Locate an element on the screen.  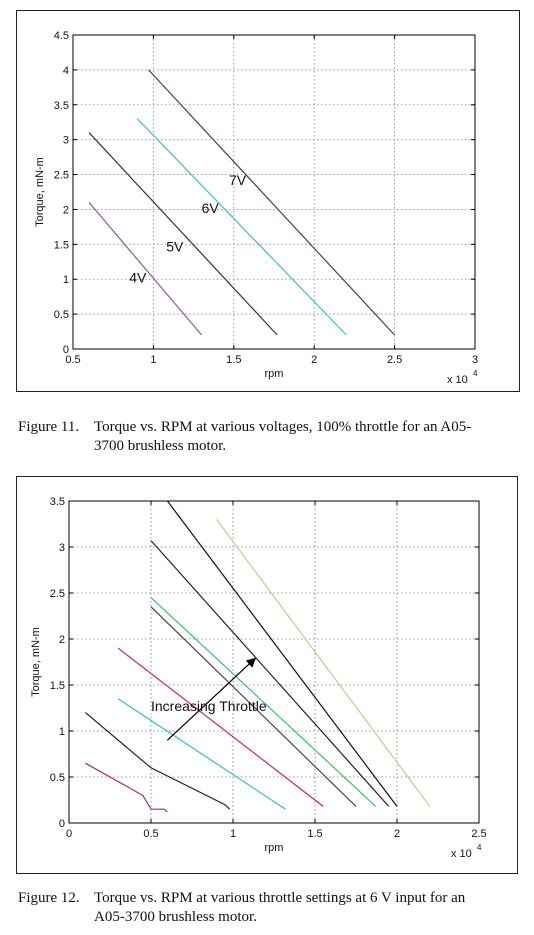
caption-text-line2: A05-3700 brushless motor. is located at coordinates (175, 917).